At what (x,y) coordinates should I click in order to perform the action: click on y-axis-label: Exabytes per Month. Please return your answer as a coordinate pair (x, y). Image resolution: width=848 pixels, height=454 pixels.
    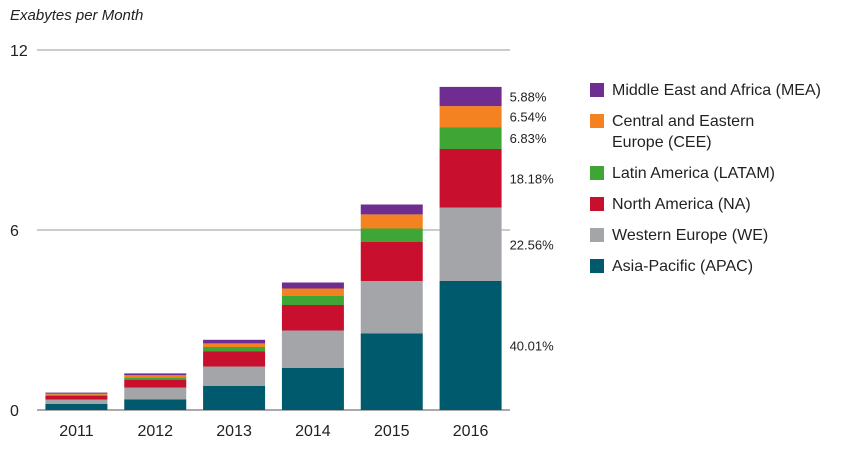
    Looking at the image, I should click on (76, 15).